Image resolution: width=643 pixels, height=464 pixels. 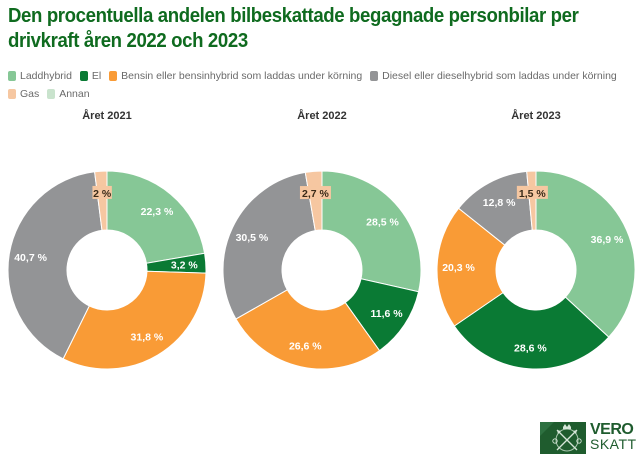 I want to click on donut-2022: 28,5 % 11,6 % 26,6 % 30,5 % 2,7 %, so click(x=322, y=270).